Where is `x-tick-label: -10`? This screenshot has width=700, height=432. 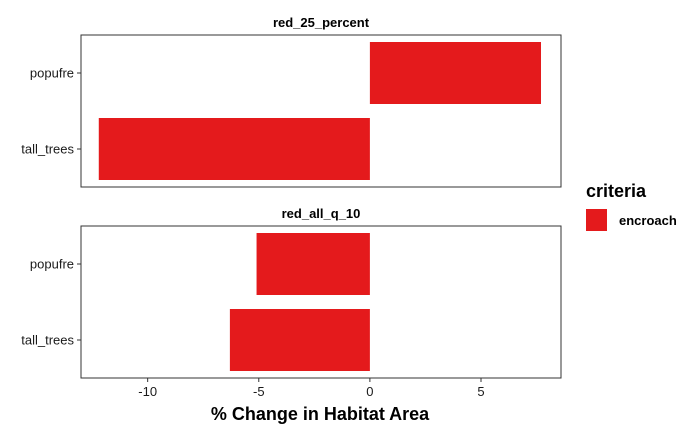
x-tick-label: -10 is located at coordinates (147, 391).